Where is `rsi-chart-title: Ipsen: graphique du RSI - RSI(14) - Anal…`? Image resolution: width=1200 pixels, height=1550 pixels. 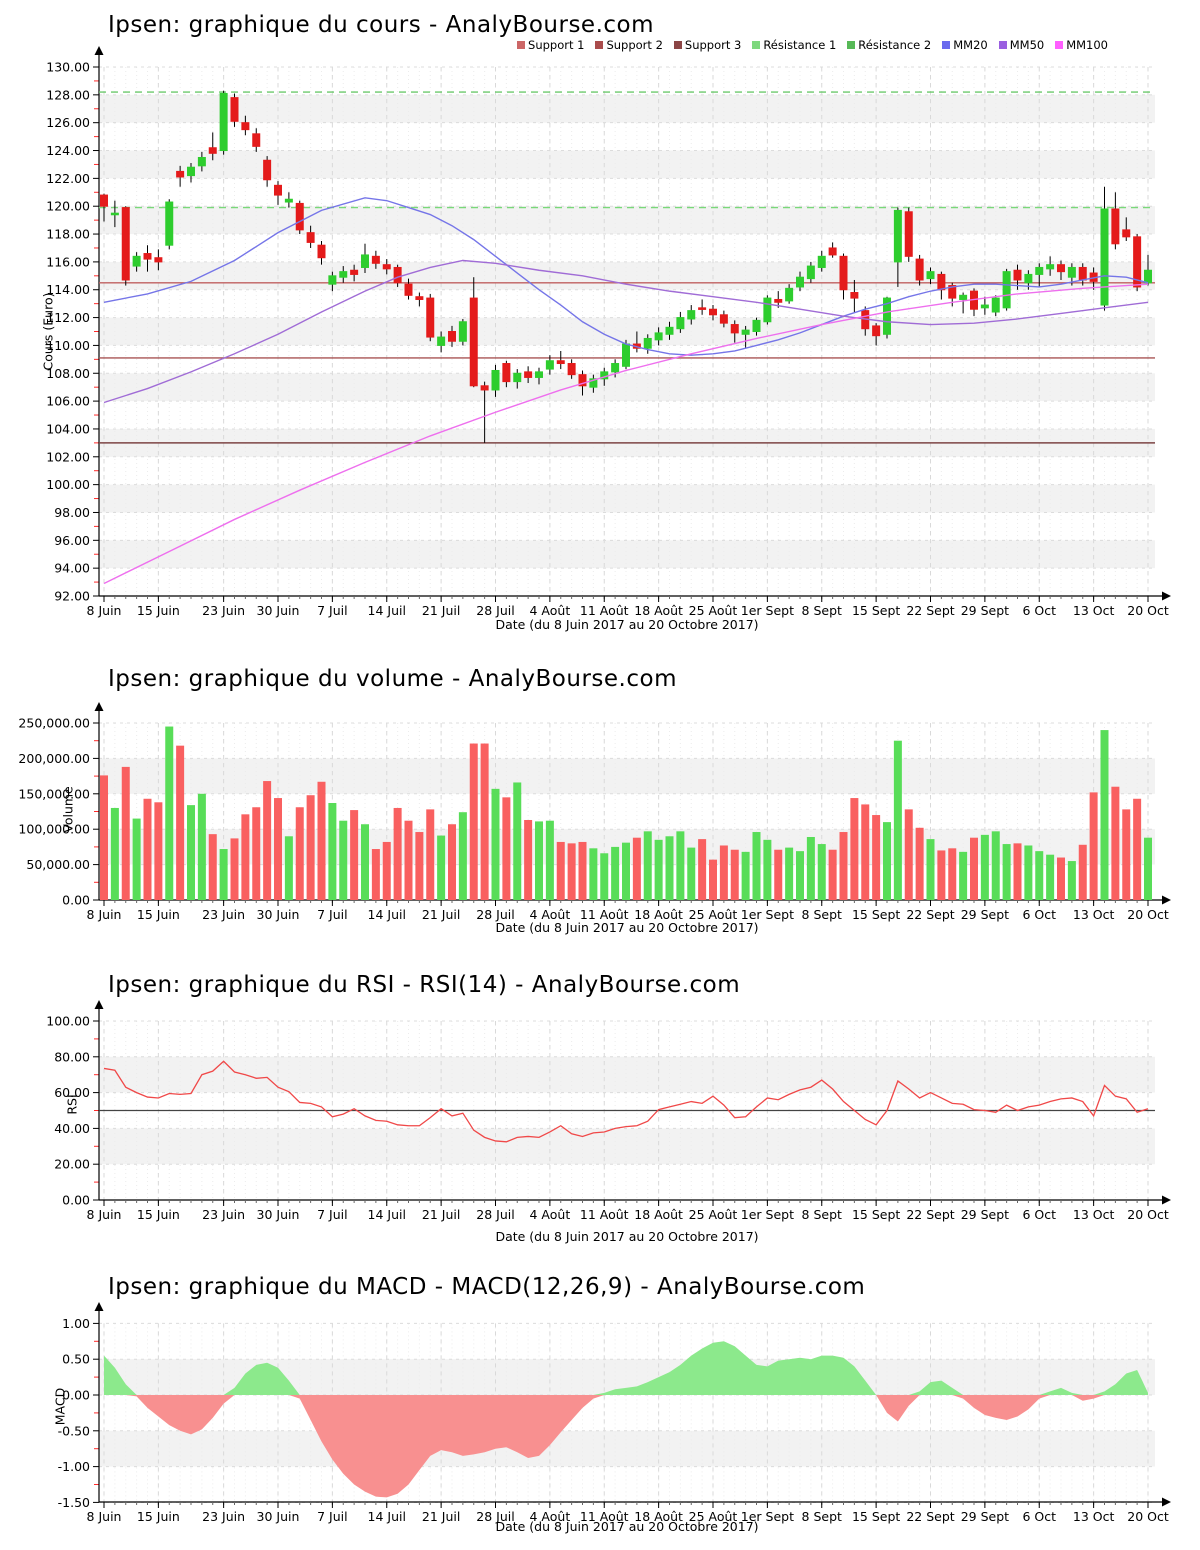
rsi-chart-title: Ipsen: graphique du RSI - RSI(14) - Anal… is located at coordinates (424, 985).